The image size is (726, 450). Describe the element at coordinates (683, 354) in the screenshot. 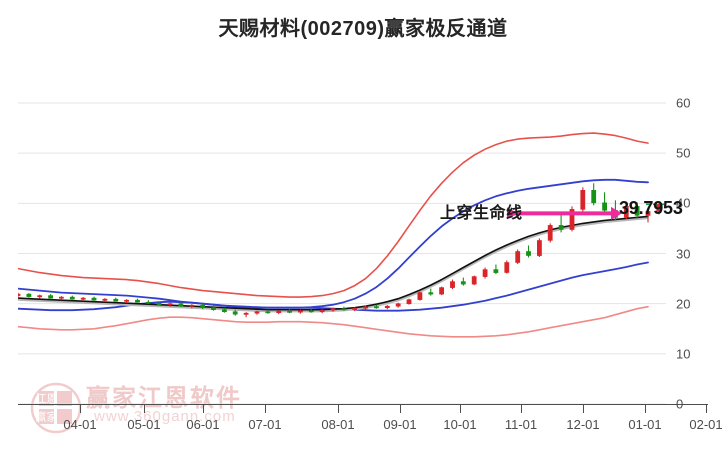

I see `y-axis-tick-label: 10` at that location.